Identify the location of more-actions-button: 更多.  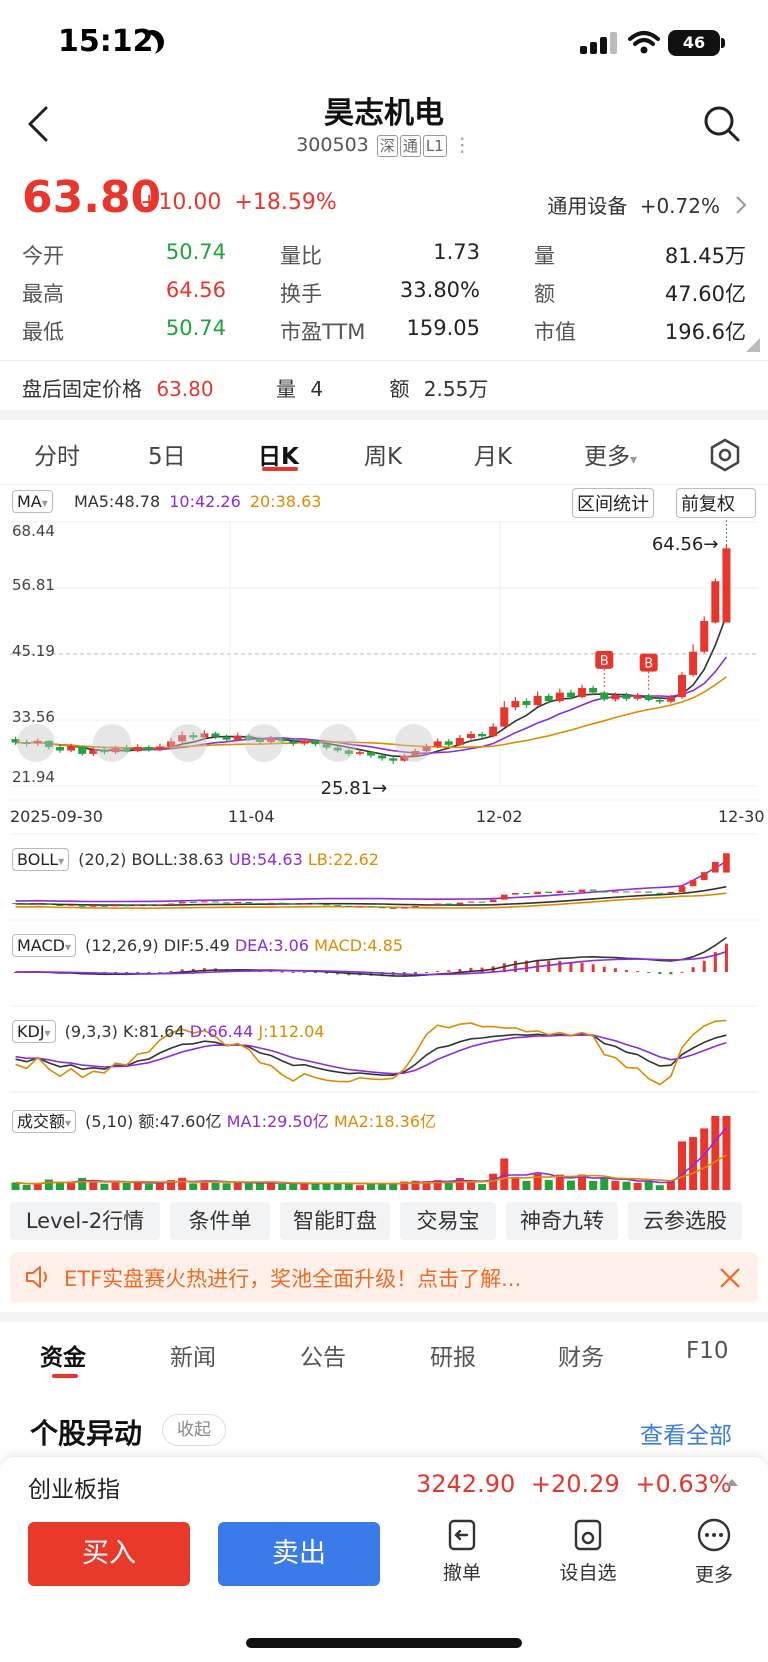
(714, 1552).